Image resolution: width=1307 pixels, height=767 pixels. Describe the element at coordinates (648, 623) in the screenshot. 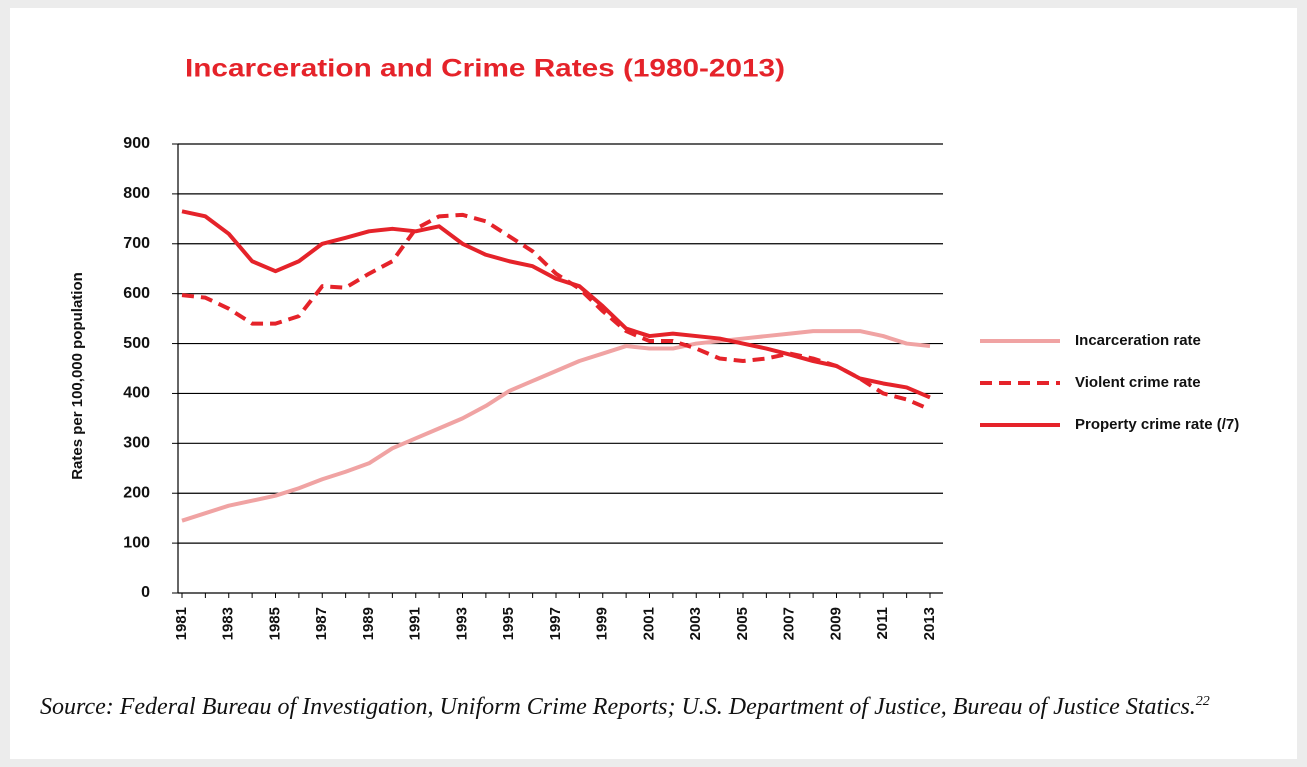

I see `x-tick-label: 2001` at that location.